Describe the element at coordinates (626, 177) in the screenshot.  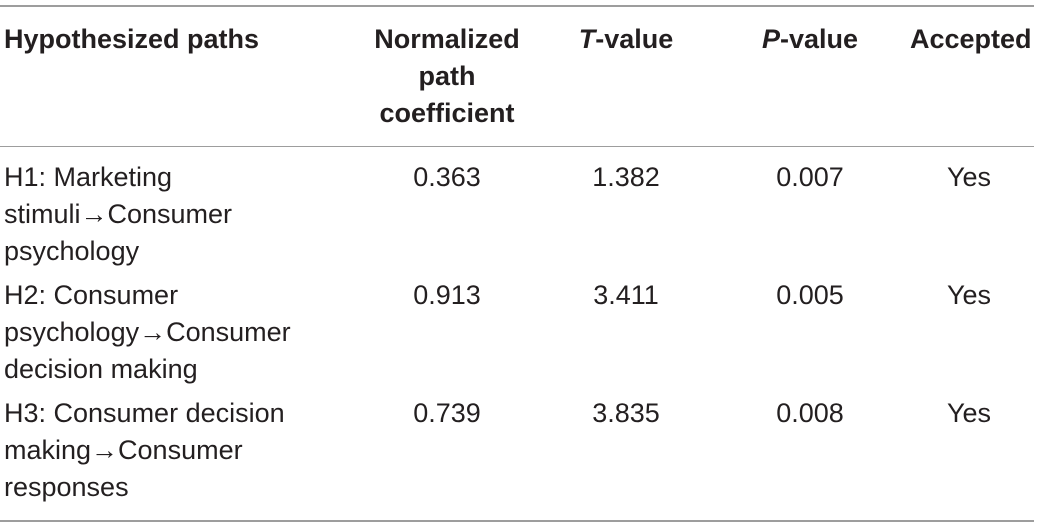
I see `cell-t-value: 1.382` at that location.